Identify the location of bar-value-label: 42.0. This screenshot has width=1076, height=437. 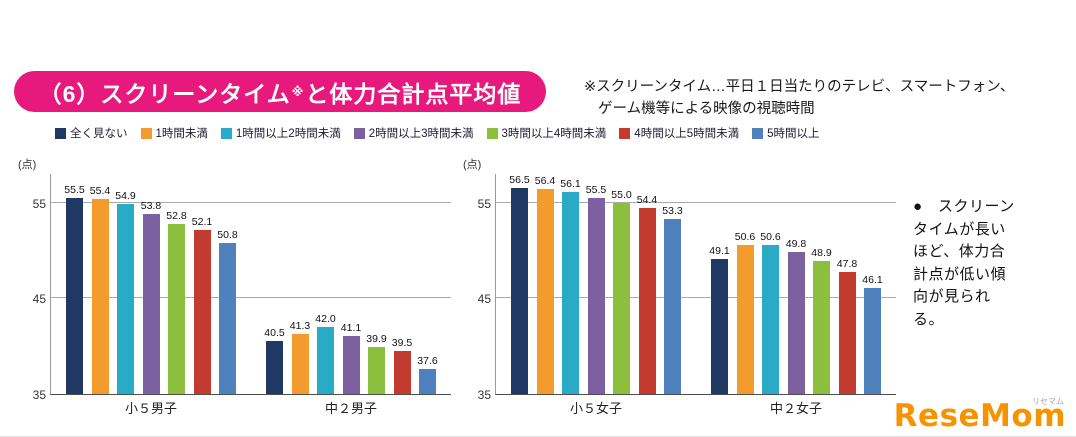
(325, 319).